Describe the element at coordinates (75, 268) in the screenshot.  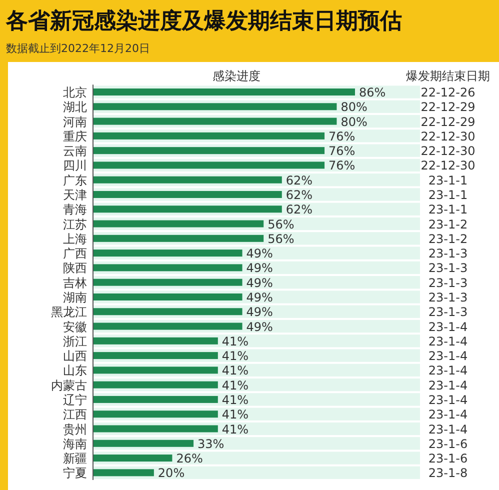
I see `y-tick-label: 陕西` at that location.